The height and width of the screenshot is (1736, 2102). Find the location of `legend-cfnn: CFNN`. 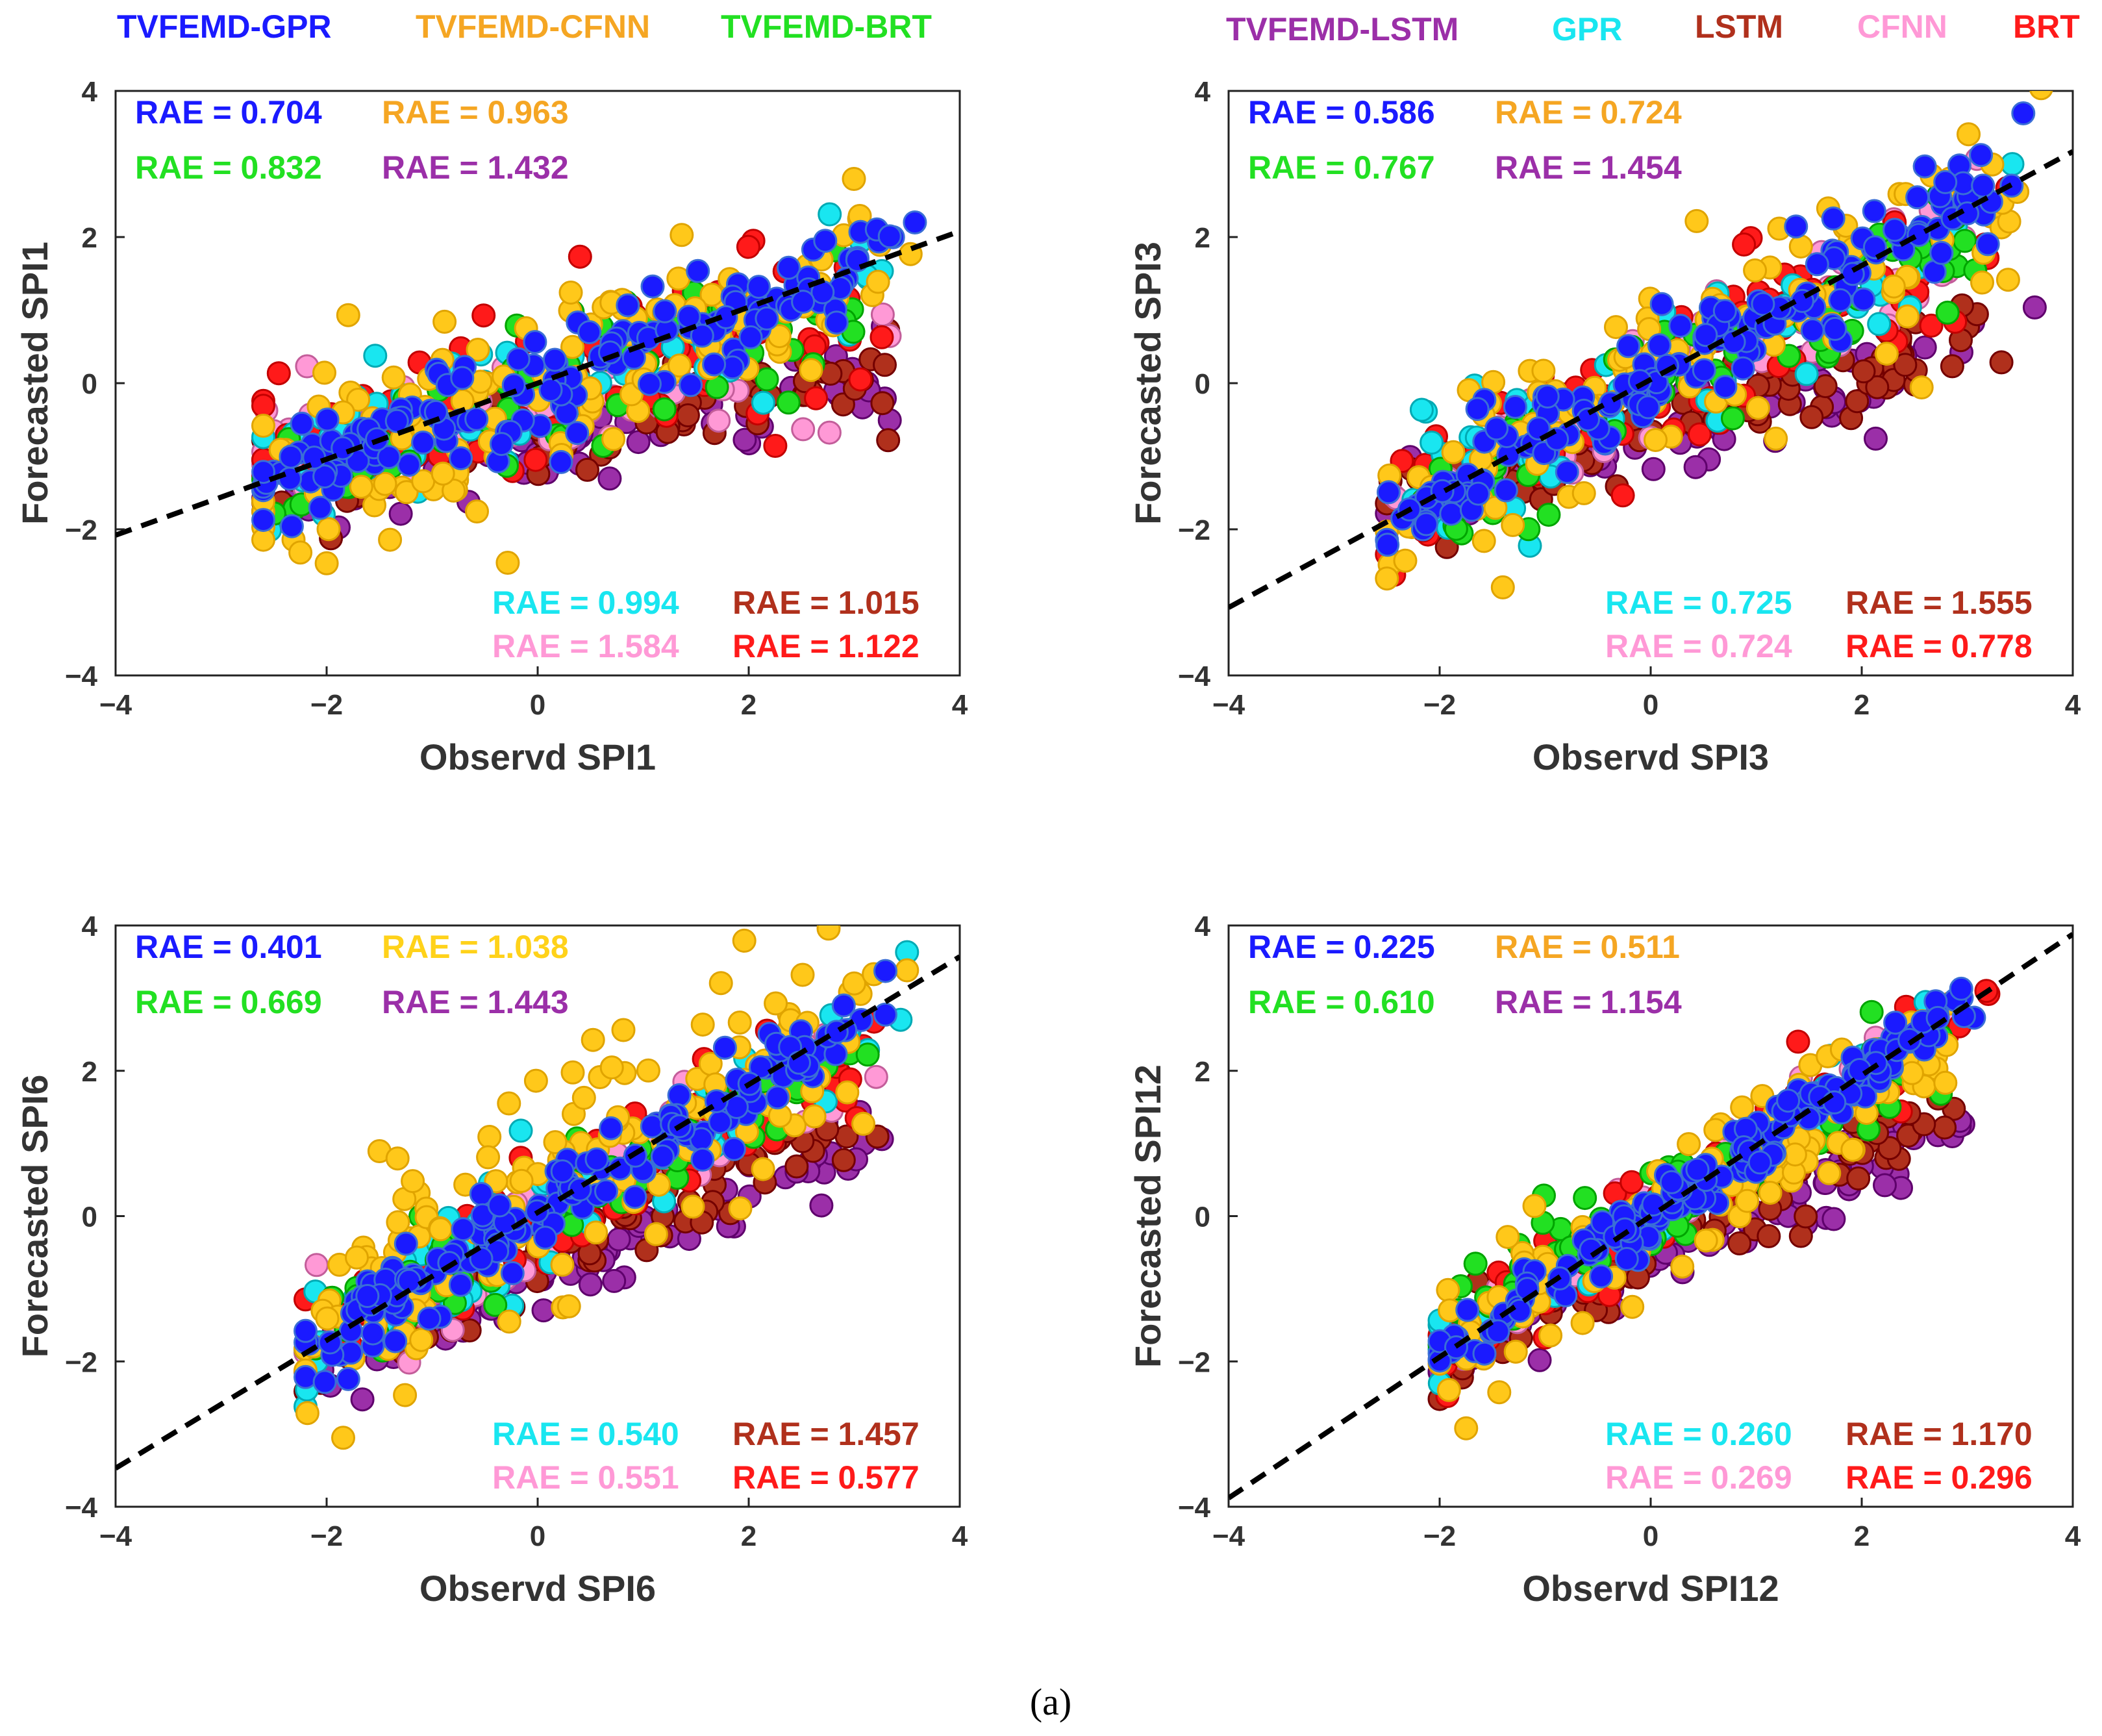

legend-cfnn: CFNN is located at coordinates (1902, 27).